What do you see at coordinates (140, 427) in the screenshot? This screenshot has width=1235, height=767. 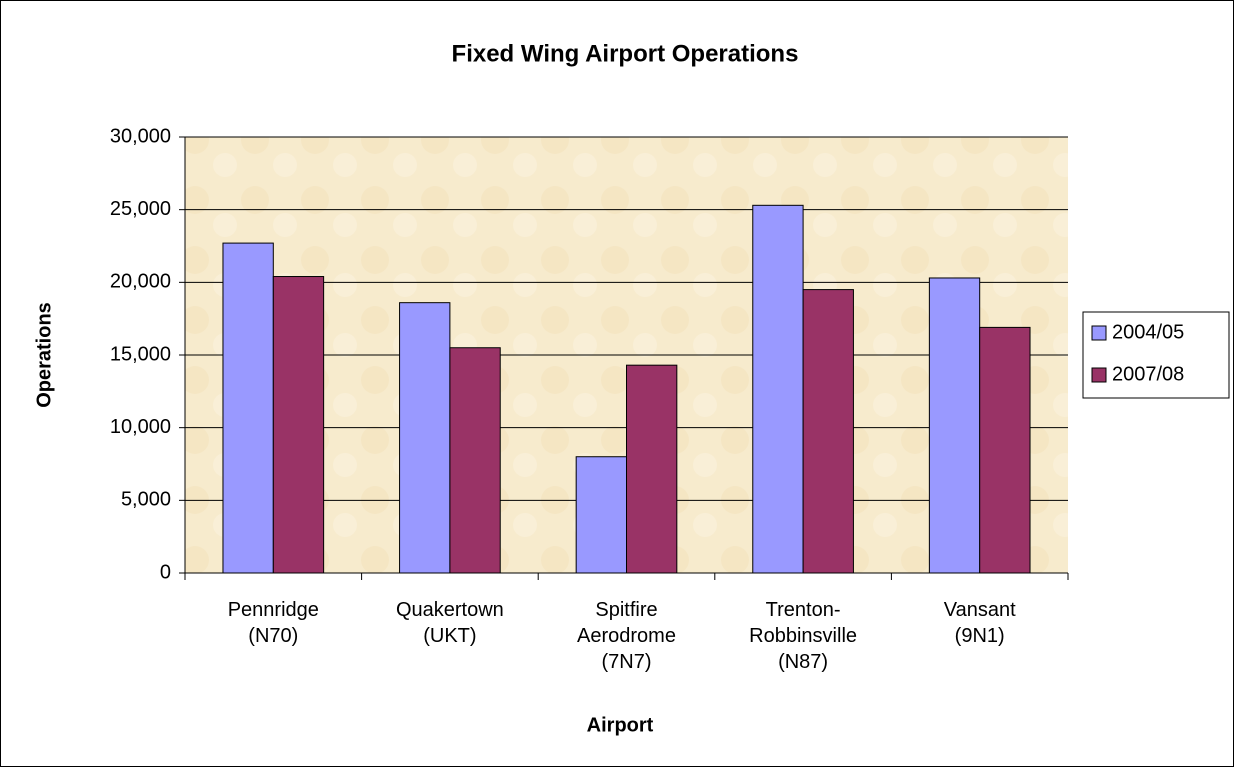 I see `y-tick-label: 10,000` at bounding box center [140, 427].